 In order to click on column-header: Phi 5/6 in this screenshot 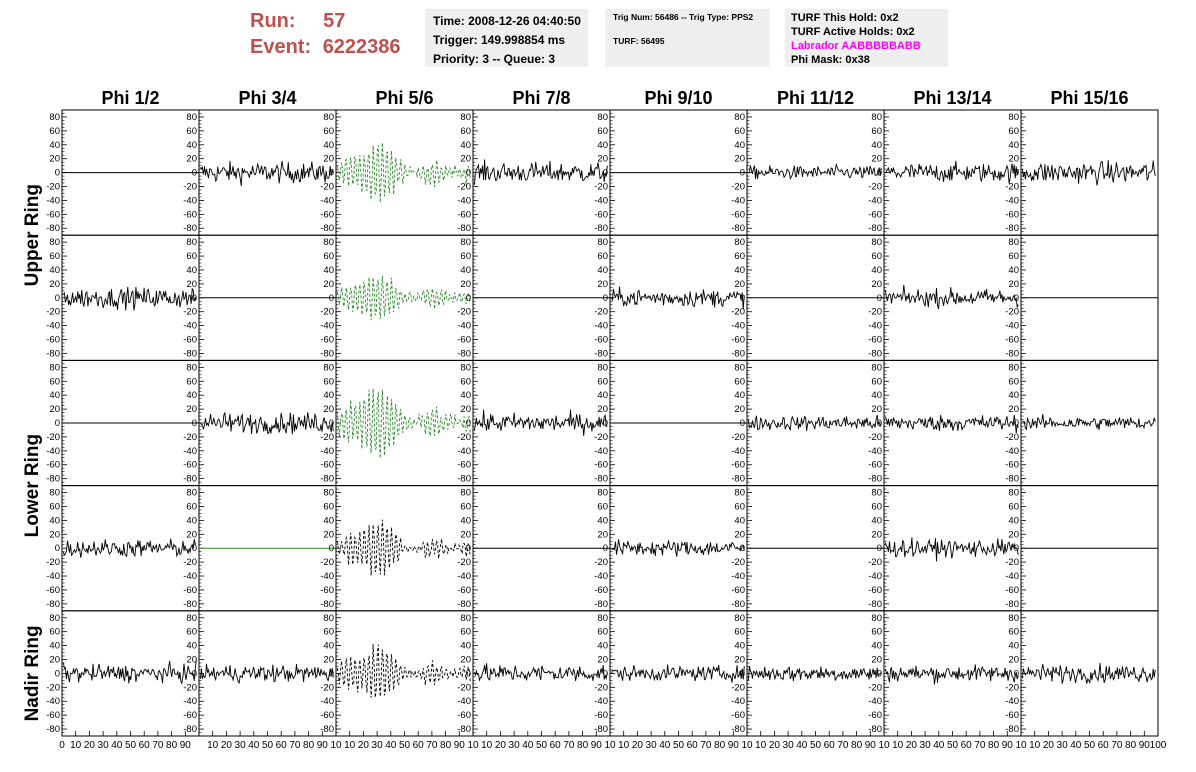, I will do `click(404, 98)`.